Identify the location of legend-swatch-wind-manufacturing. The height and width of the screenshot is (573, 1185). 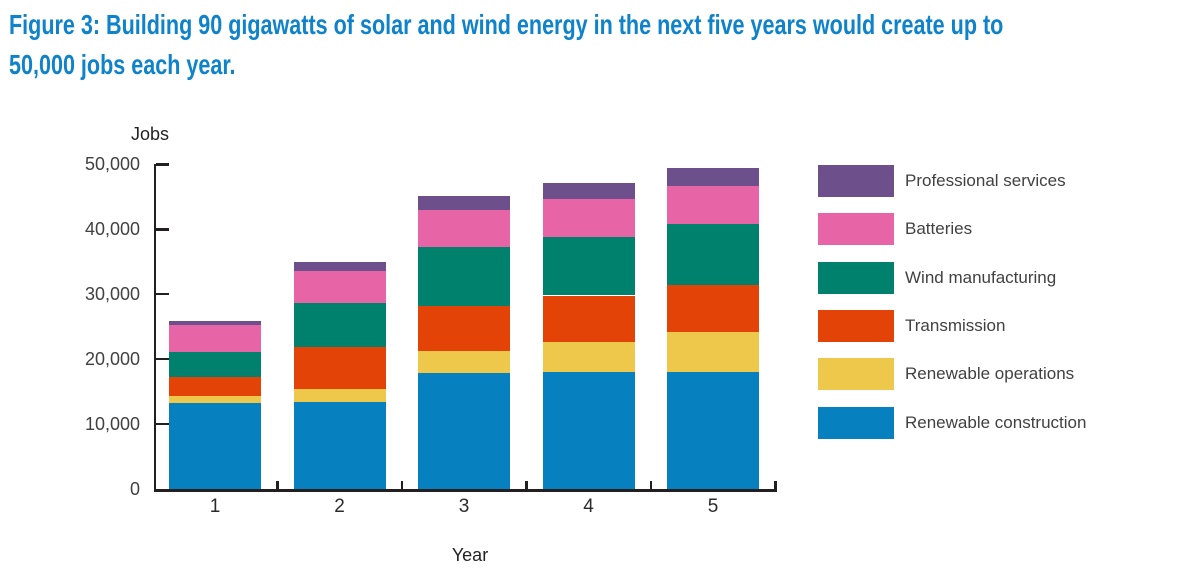
(856, 277).